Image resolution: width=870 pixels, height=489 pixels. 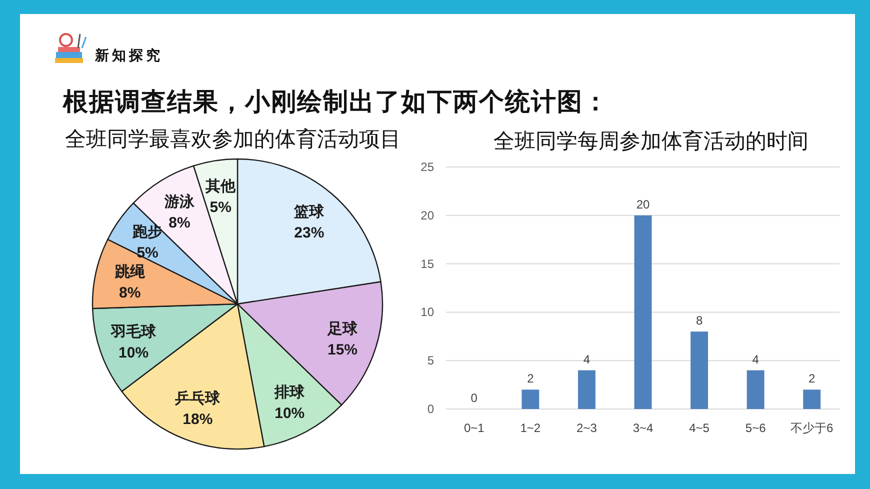 I want to click on chart-title: 全班同学最喜欢参加的体育活动项目, so click(x=233, y=139).